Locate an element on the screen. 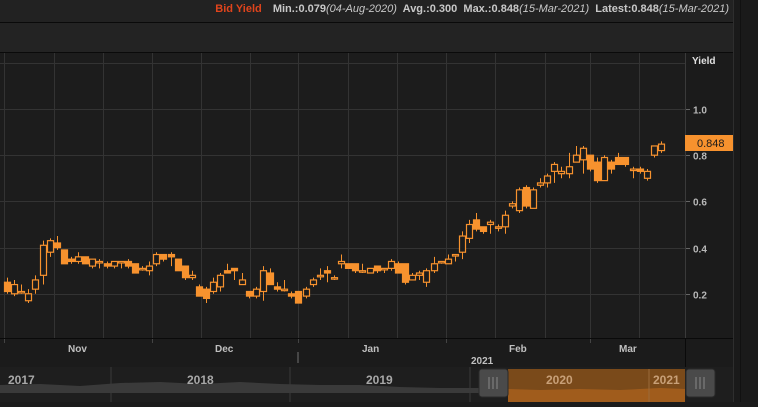  navigator-right-handle is located at coordinates (700, 383).